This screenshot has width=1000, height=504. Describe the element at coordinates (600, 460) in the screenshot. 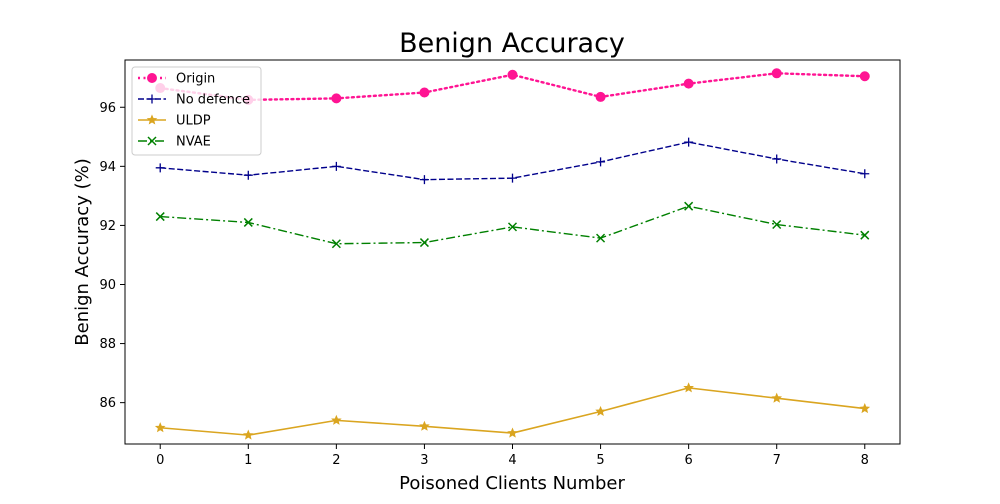

I see `x-tick-label-5: 5` at that location.